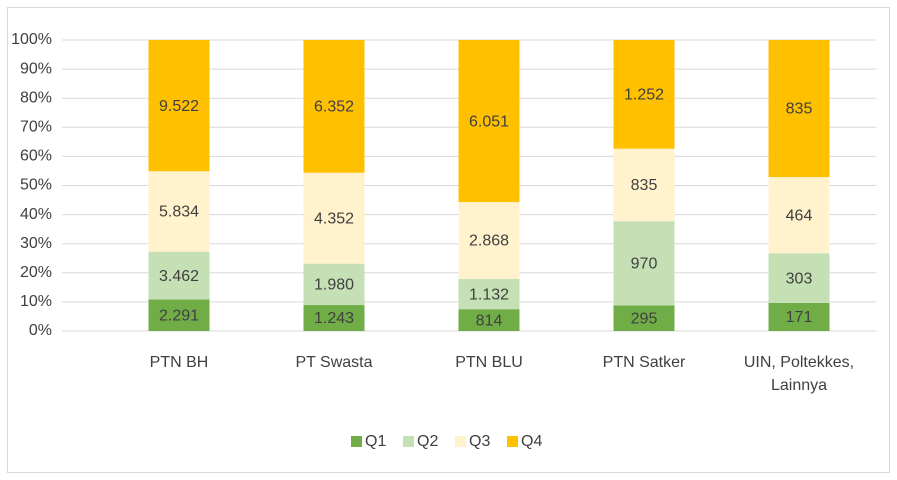  What do you see at coordinates (31, 39) in the screenshot?
I see `y-tick-label: 100%` at bounding box center [31, 39].